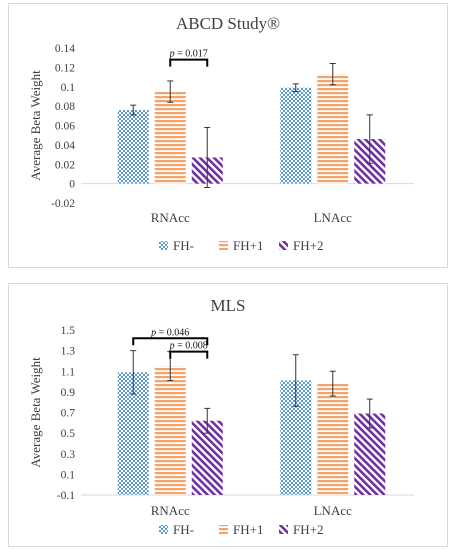 This screenshot has width=455, height=550. Describe the element at coordinates (188, 54) in the screenshot. I see `p-value-label: p = 0.017` at that location.